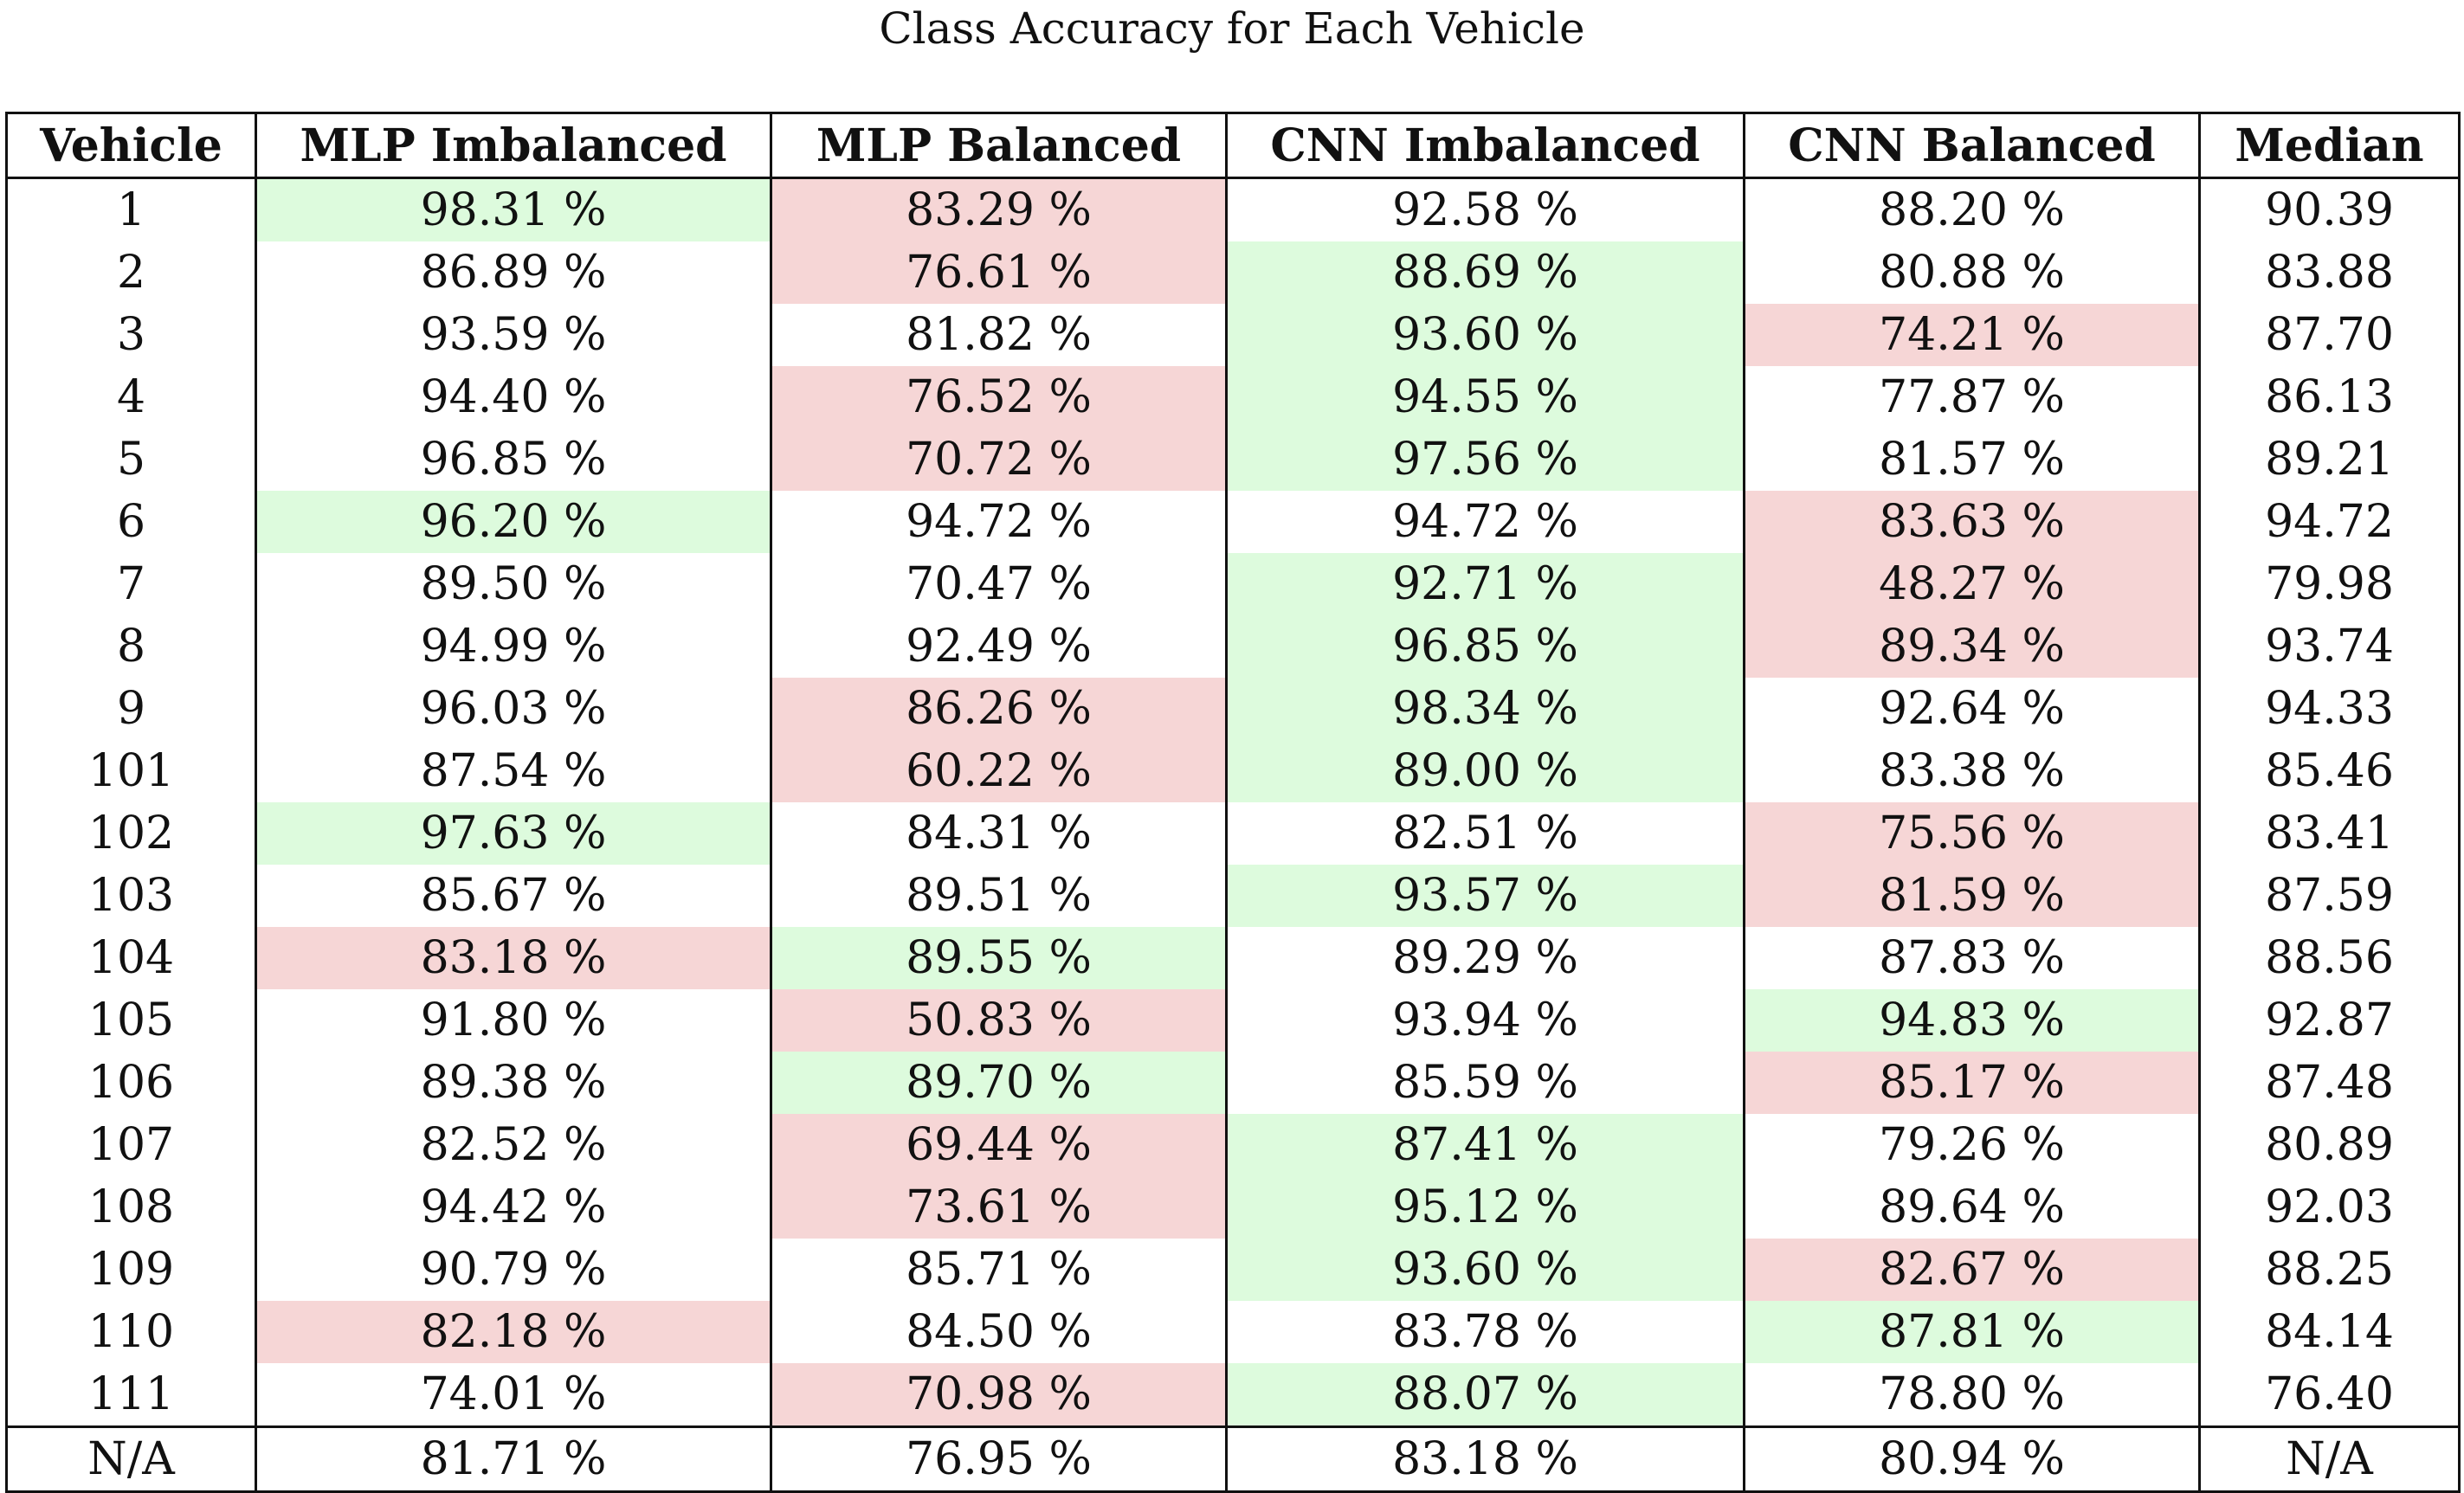  I want to click on cell-cnn-imbalanced: 87.41 %, so click(1485, 1145).